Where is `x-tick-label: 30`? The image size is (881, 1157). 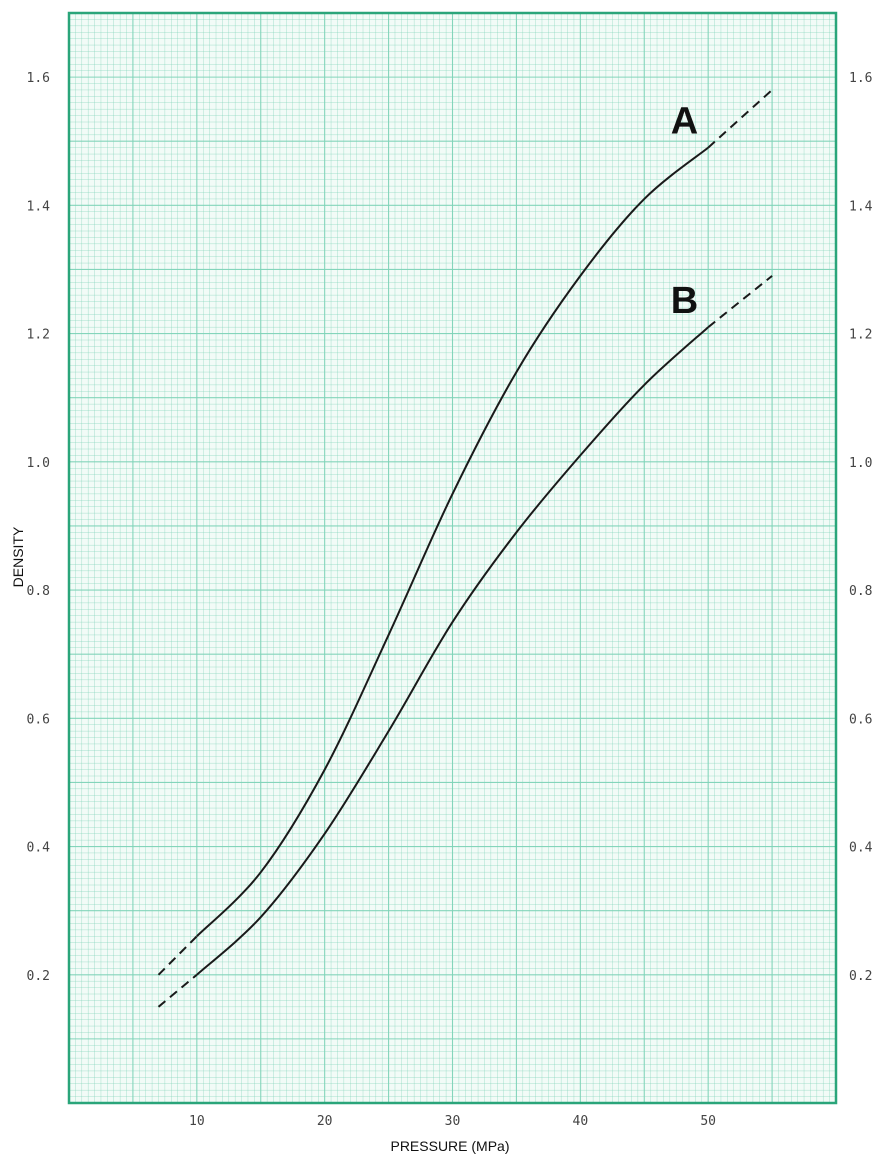
x-tick-label: 30 is located at coordinates (453, 1121).